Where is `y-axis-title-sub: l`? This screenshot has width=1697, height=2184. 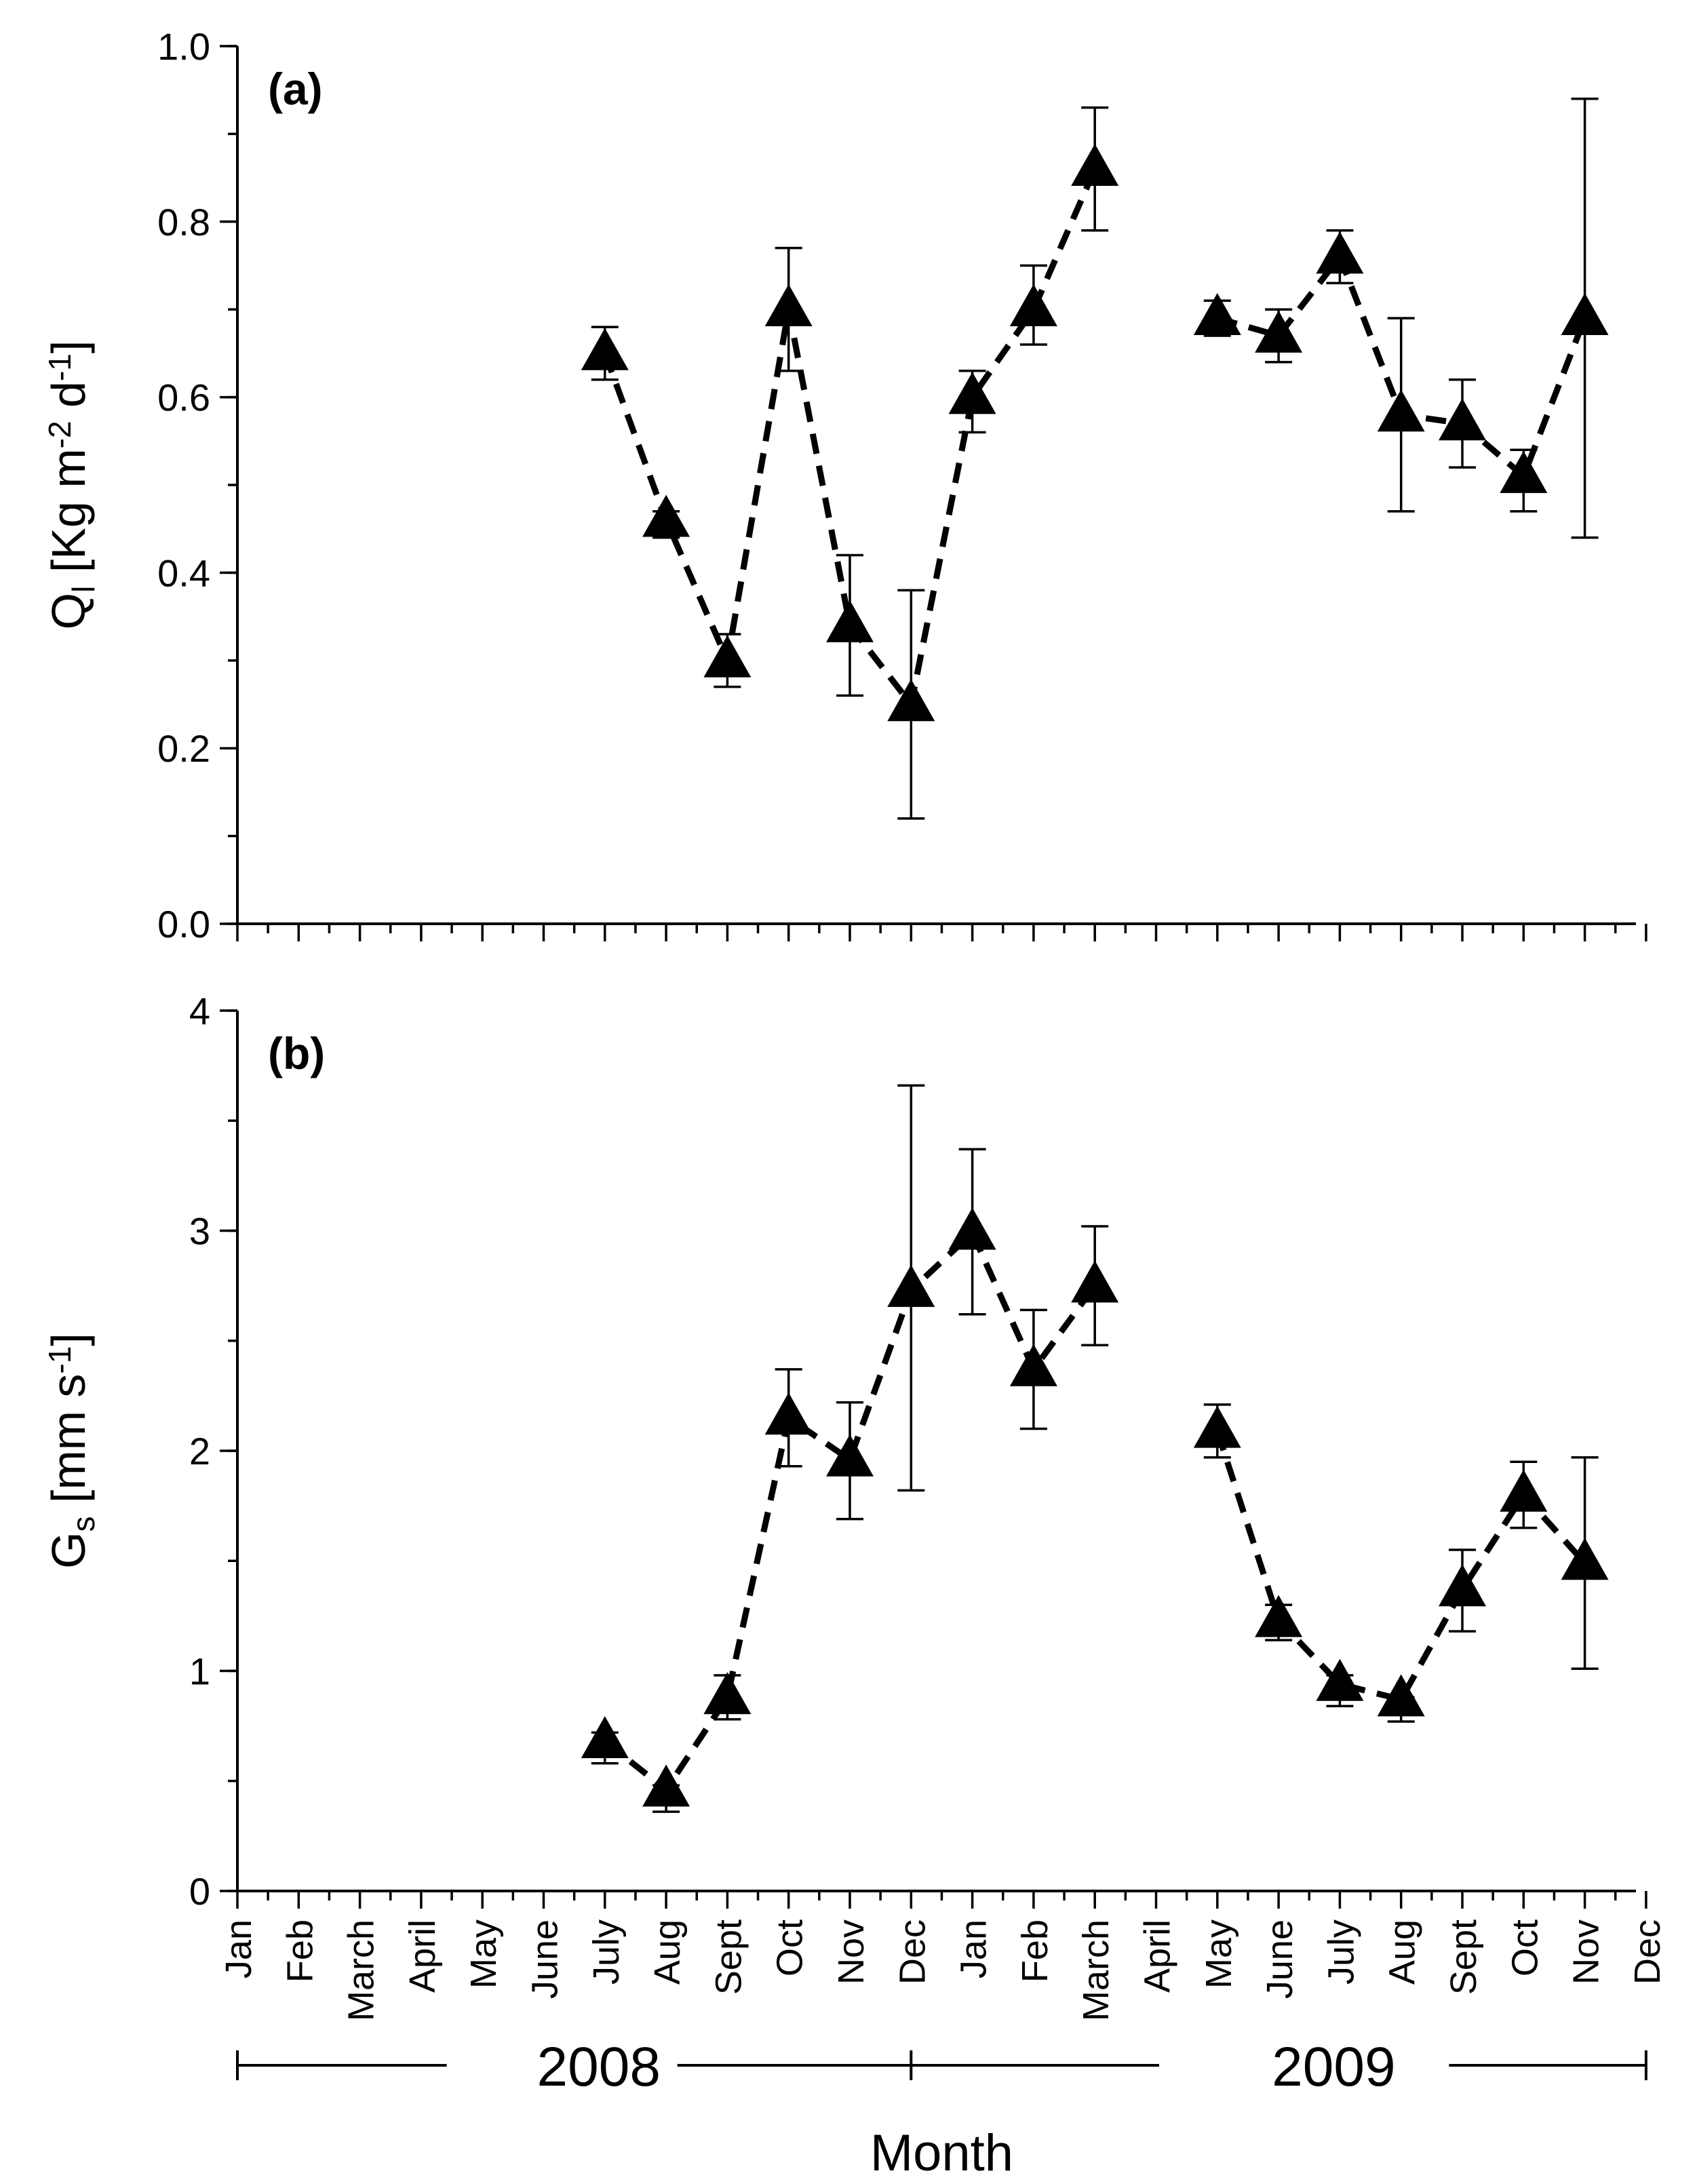
y-axis-title-sub: l is located at coordinates (83, 589).